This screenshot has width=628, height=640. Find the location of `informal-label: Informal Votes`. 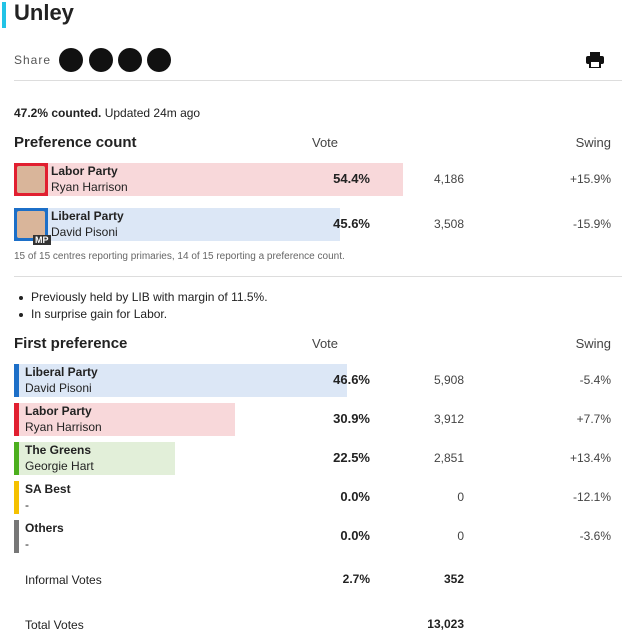

informal-label: Informal Votes is located at coordinates (63, 580).